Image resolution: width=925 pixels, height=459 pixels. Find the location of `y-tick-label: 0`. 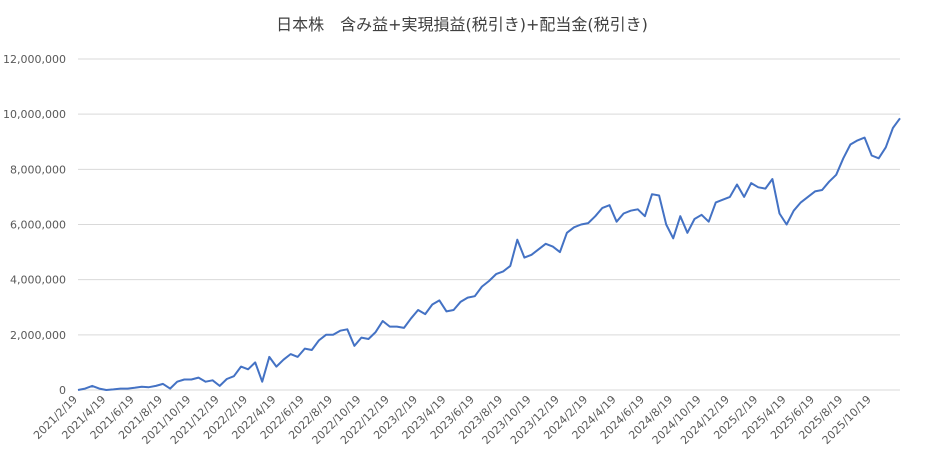

y-tick-label: 0 is located at coordinates (62, 390).